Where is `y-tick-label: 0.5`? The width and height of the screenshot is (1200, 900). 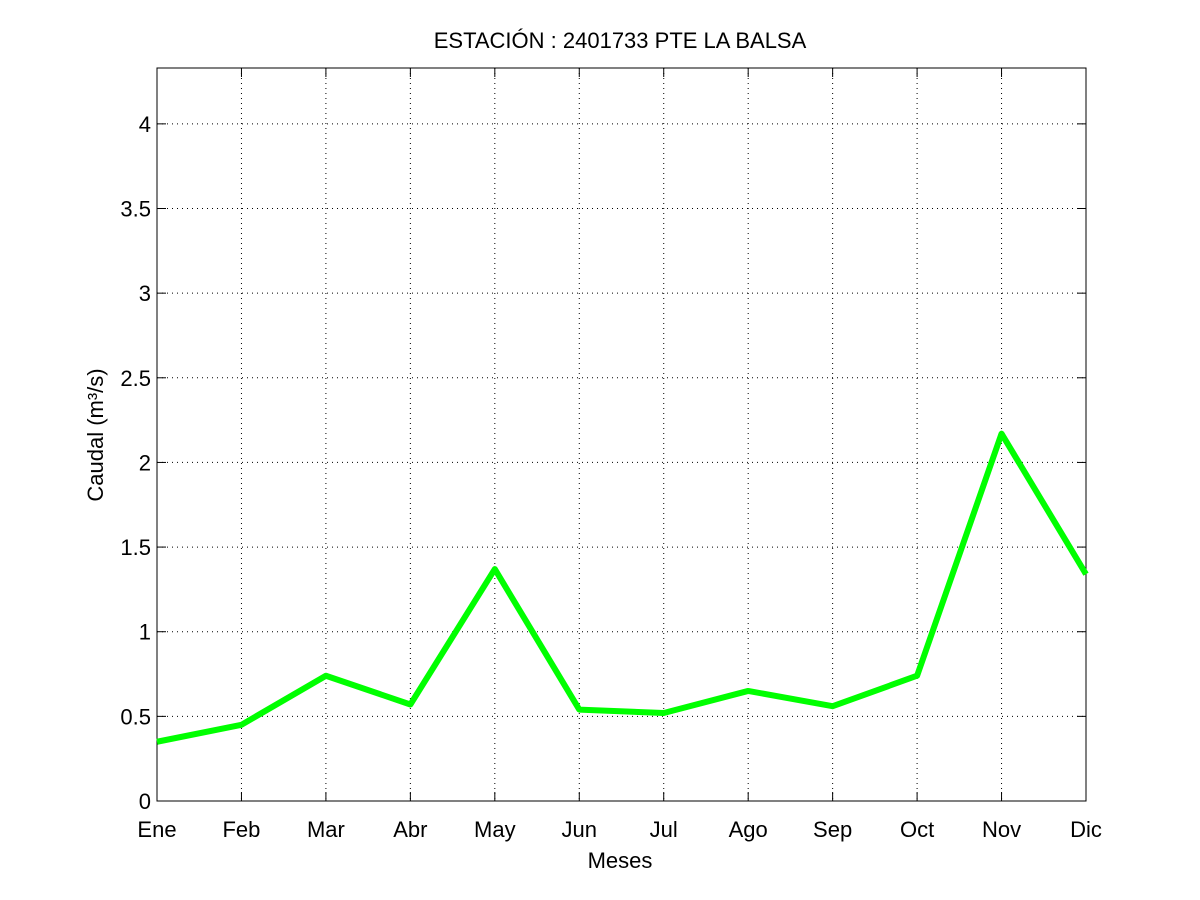 y-tick-label: 0.5 is located at coordinates (135, 716).